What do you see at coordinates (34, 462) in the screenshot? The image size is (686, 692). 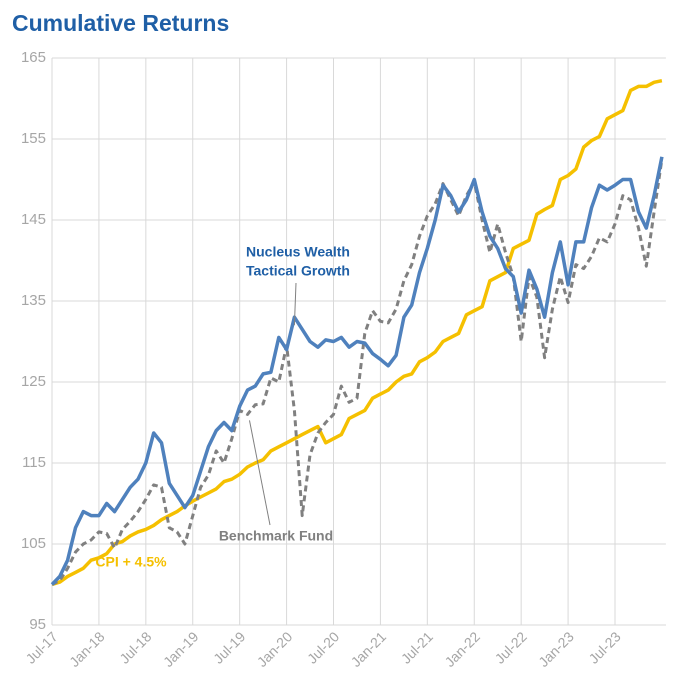 I see `y-tick-label: 115` at bounding box center [34, 462].